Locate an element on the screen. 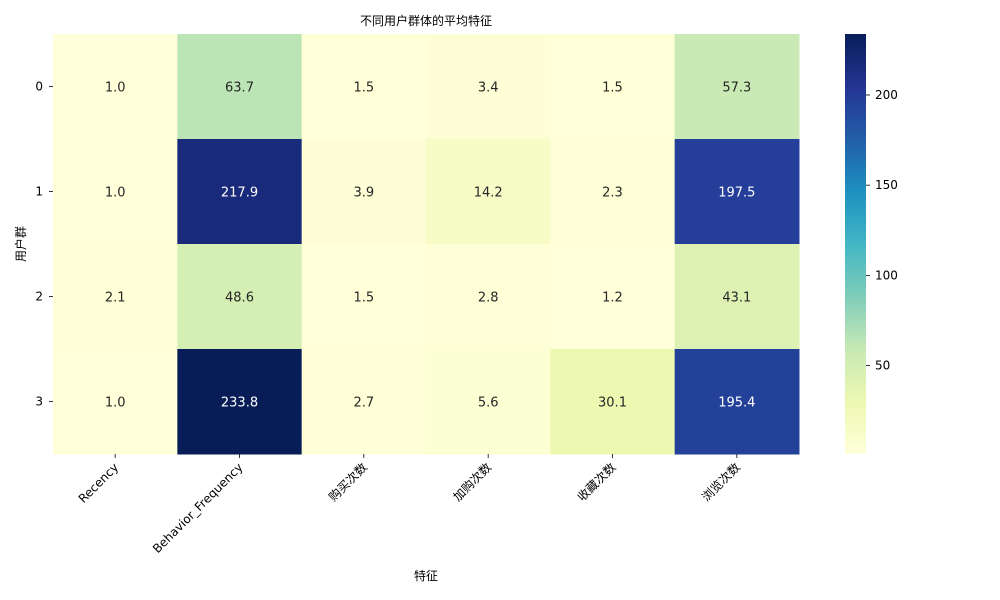  heatmap-cell-r1-c1 is located at coordinates (240, 192).